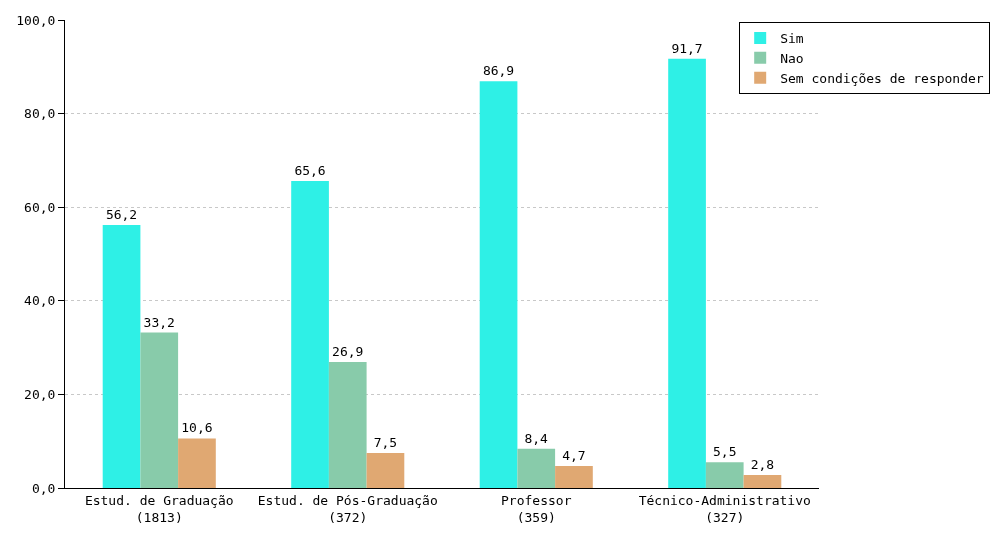 The width and height of the screenshot is (1002, 537). I want to click on data-label: 7,5, so click(385, 442).